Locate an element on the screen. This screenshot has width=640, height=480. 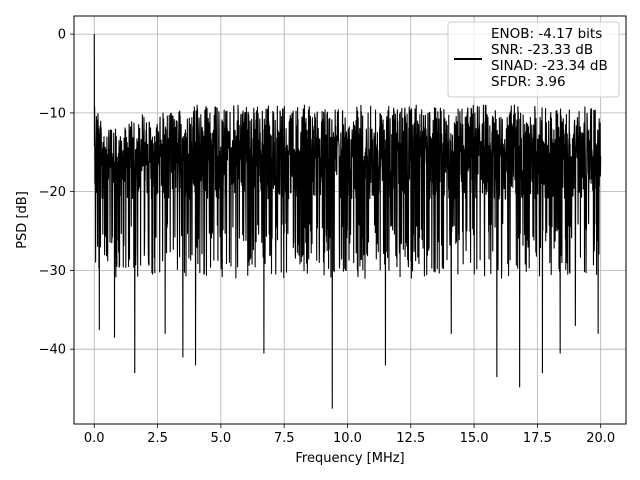
legend-entry-snr: SNR: -23.33 dB is located at coordinates (542, 50).